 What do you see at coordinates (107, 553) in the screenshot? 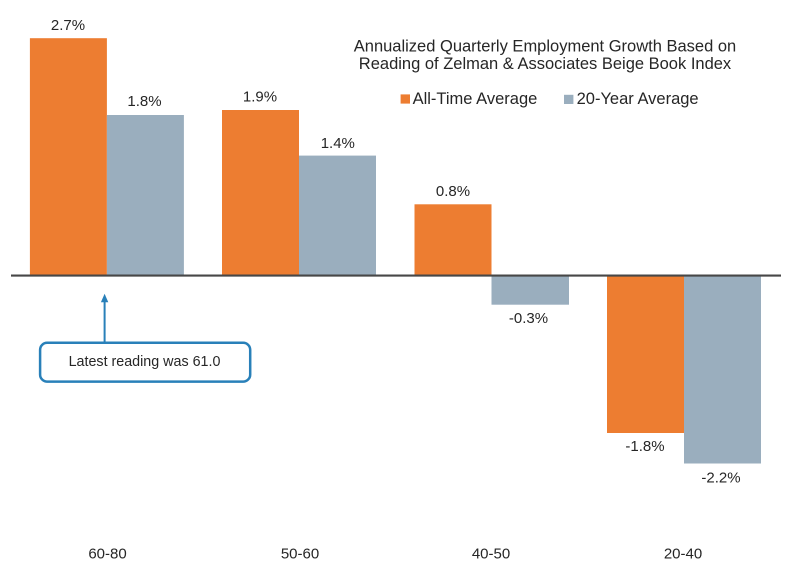
I see `svg-text: 60-80` at bounding box center [107, 553].